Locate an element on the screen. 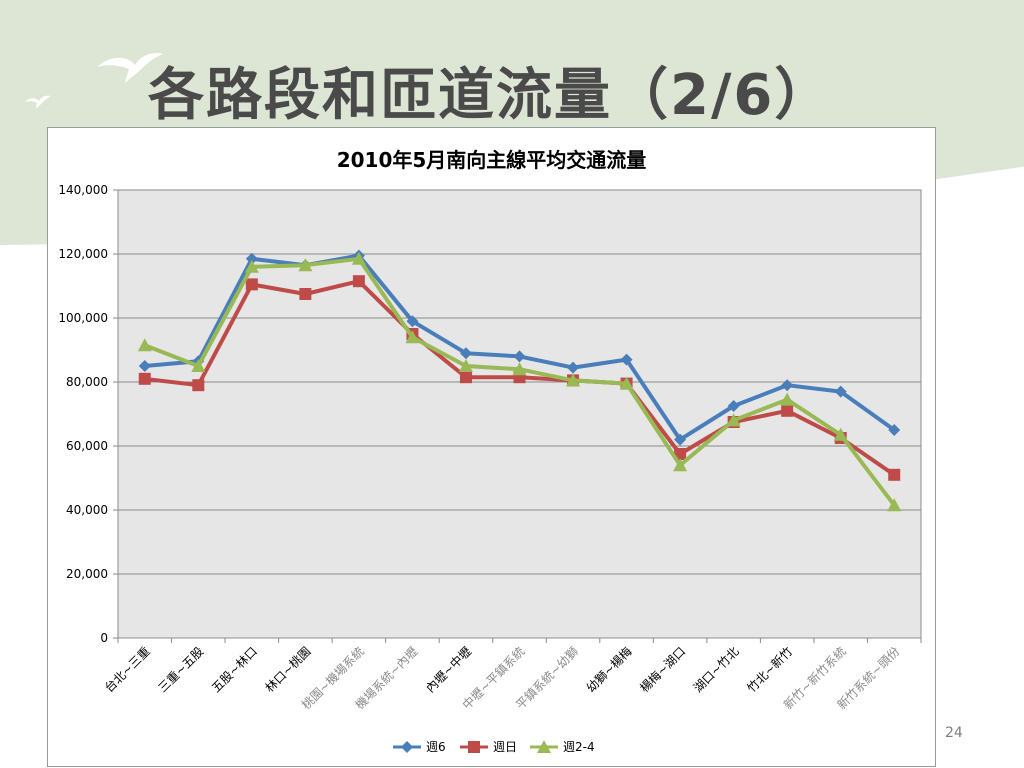 The width and height of the screenshot is (1024, 768). x-tick-label: 幼獅~楊梅 is located at coordinates (609, 670).